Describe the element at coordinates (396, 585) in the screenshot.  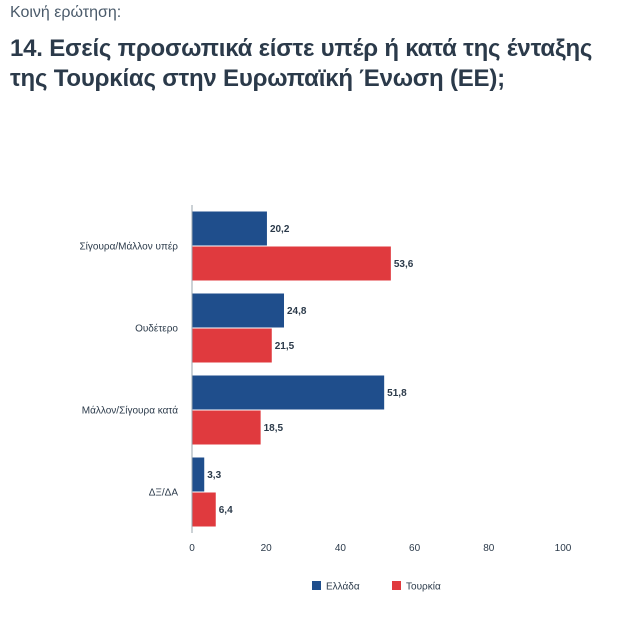
I see `legend-swatch-turkey` at that location.